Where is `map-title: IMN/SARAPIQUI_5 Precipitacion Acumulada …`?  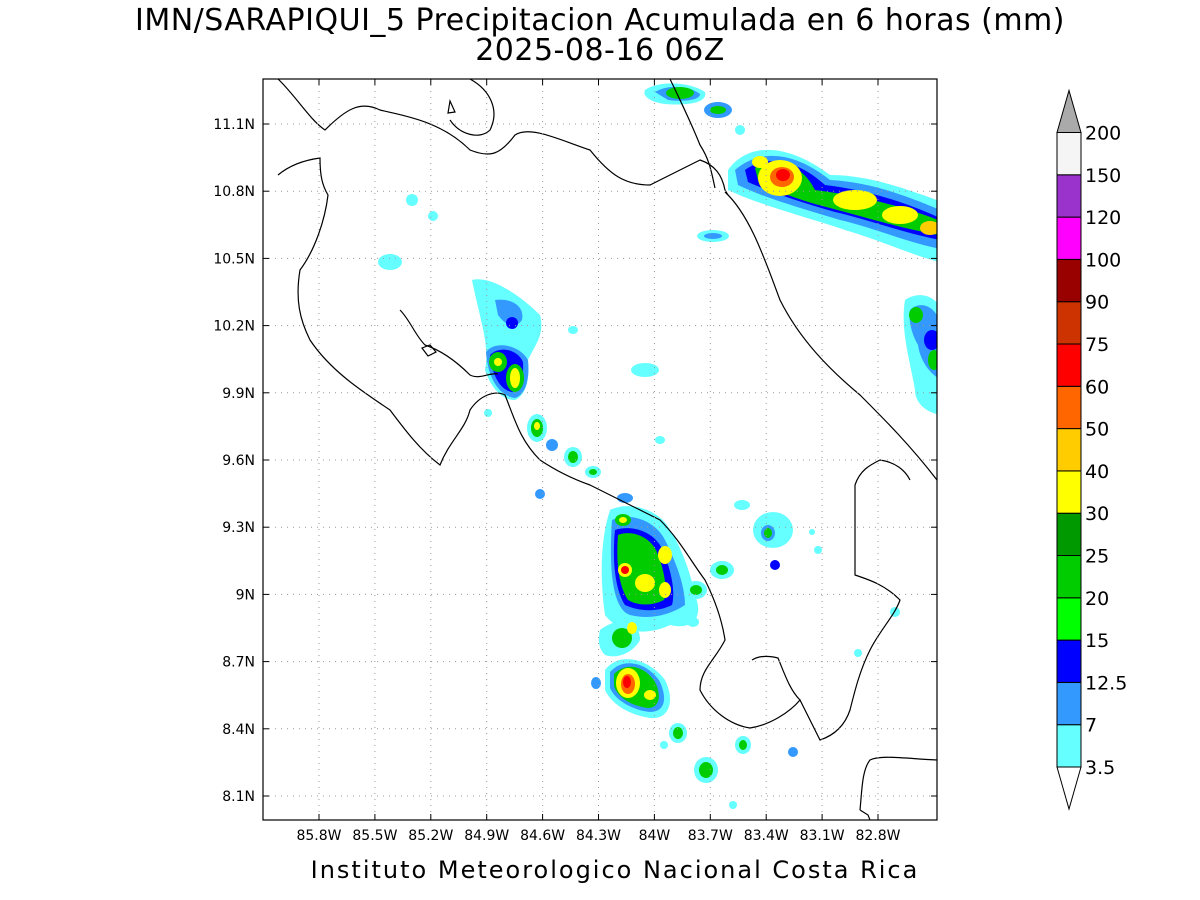
map-title: IMN/SARAPIQUI_5 Precipitacion Acumulada … is located at coordinates (600, 20).